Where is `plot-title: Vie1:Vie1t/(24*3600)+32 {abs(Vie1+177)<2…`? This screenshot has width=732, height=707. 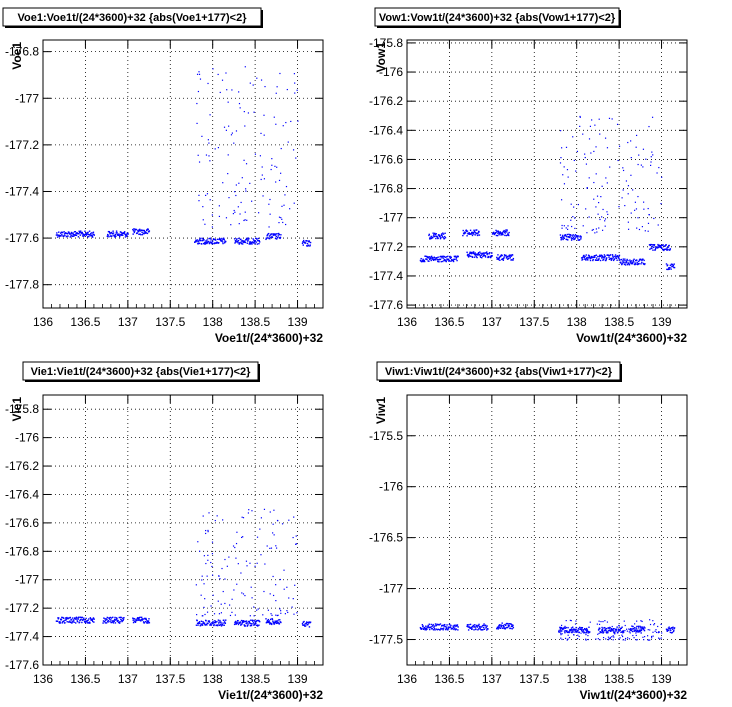 plot-title: Vie1:Vie1t/(24*3600)+32 {abs(Vie1+177)<2… is located at coordinates (141, 372).